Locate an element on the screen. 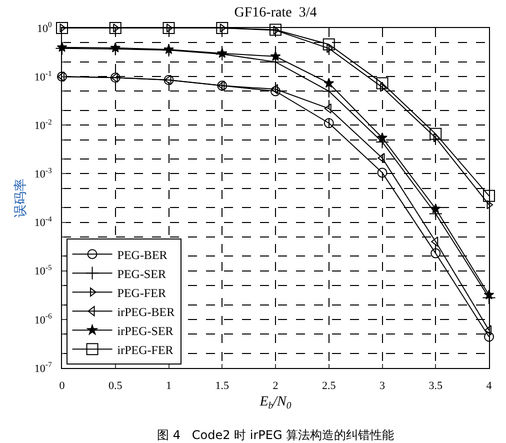  y-tick-label: 10$^{-3}$ is located at coordinates (43, 173).